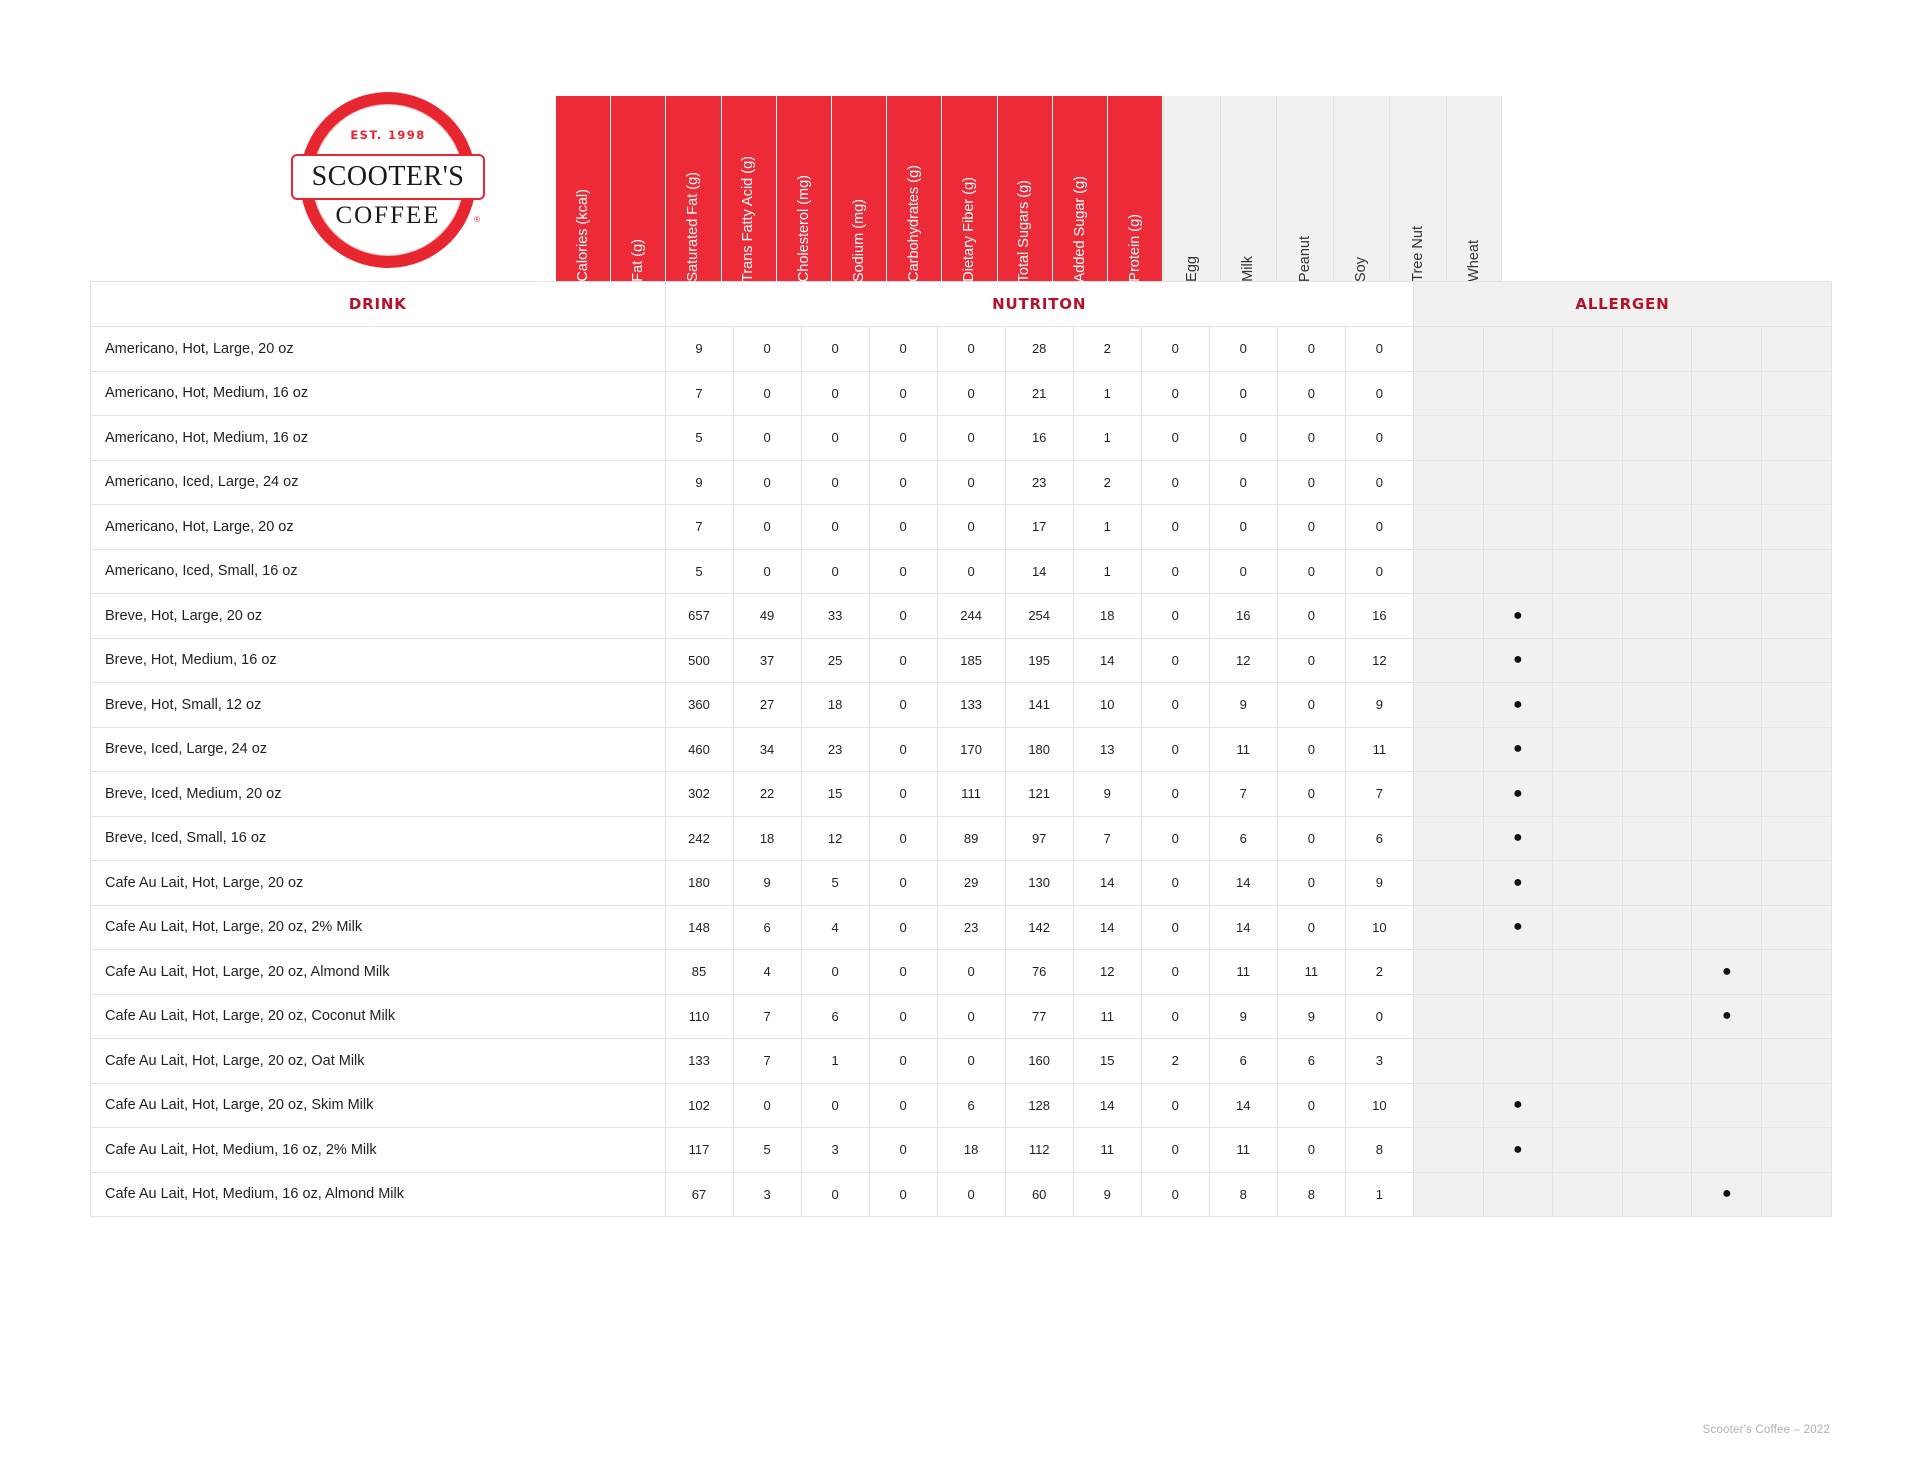 The width and height of the screenshot is (1920, 1484). Describe the element at coordinates (699, 660) in the screenshot. I see `nutrition-value-cell: 500` at that location.